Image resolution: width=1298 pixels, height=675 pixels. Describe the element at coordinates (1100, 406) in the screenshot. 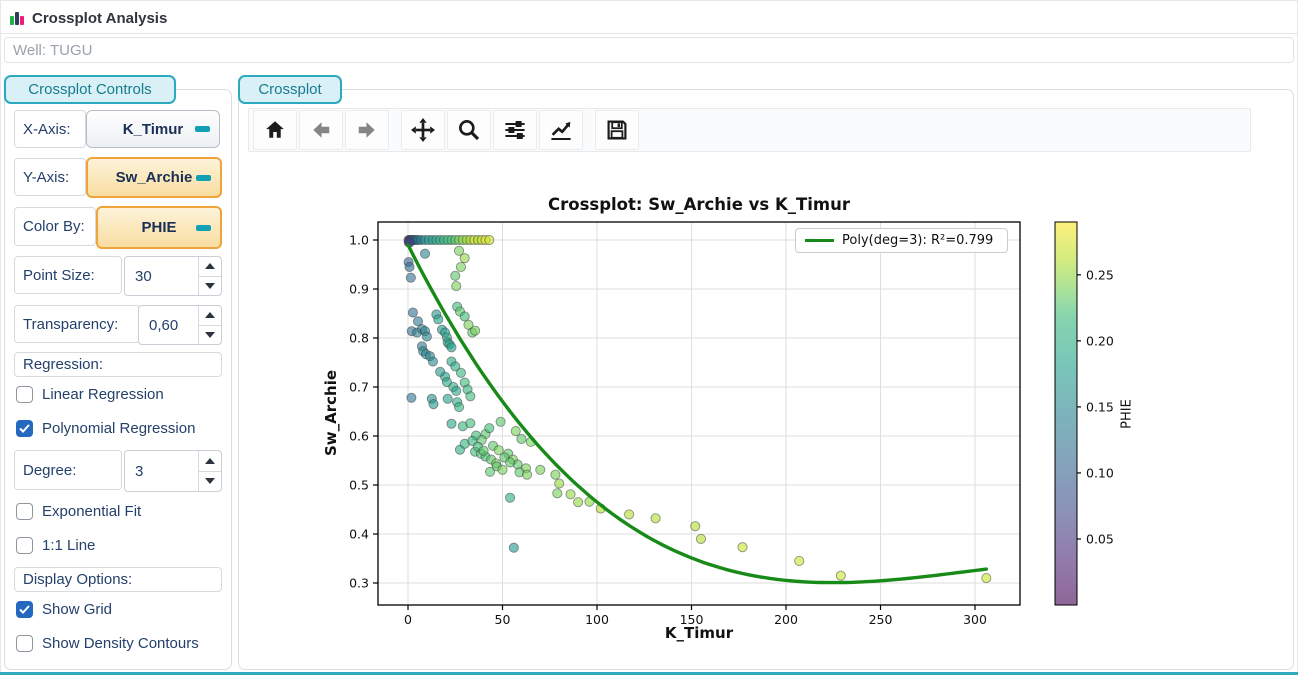

I see `colorbar-tick-label: 0.15` at that location.